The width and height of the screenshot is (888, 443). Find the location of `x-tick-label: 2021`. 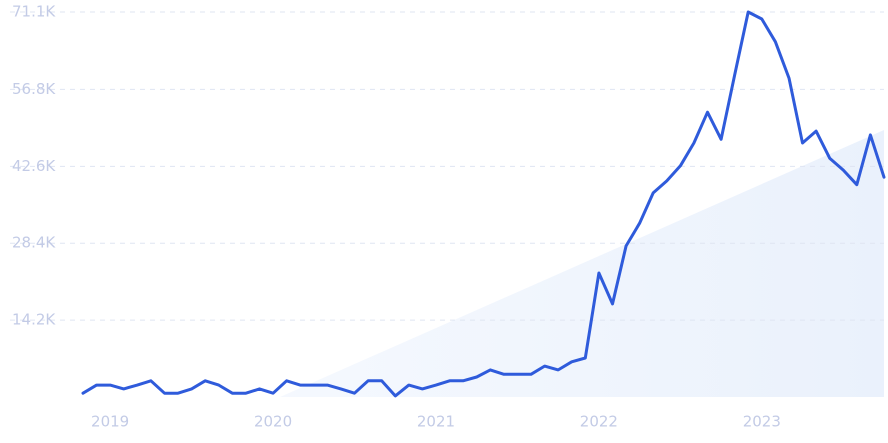

x-tick-label: 2021 is located at coordinates (436, 422).